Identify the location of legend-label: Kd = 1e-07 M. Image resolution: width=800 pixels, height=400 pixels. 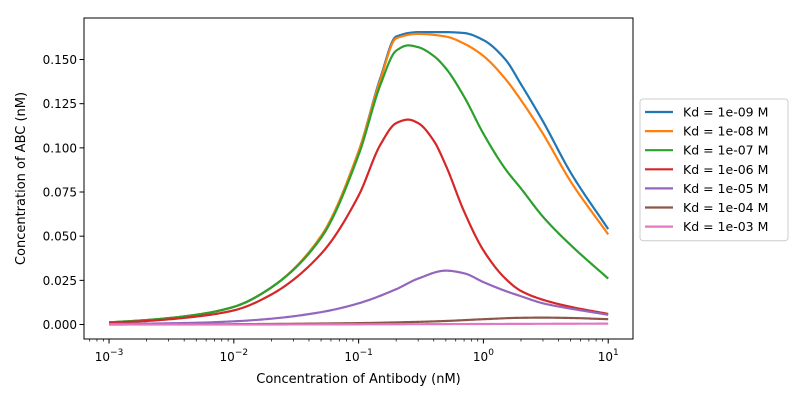
(725, 150).